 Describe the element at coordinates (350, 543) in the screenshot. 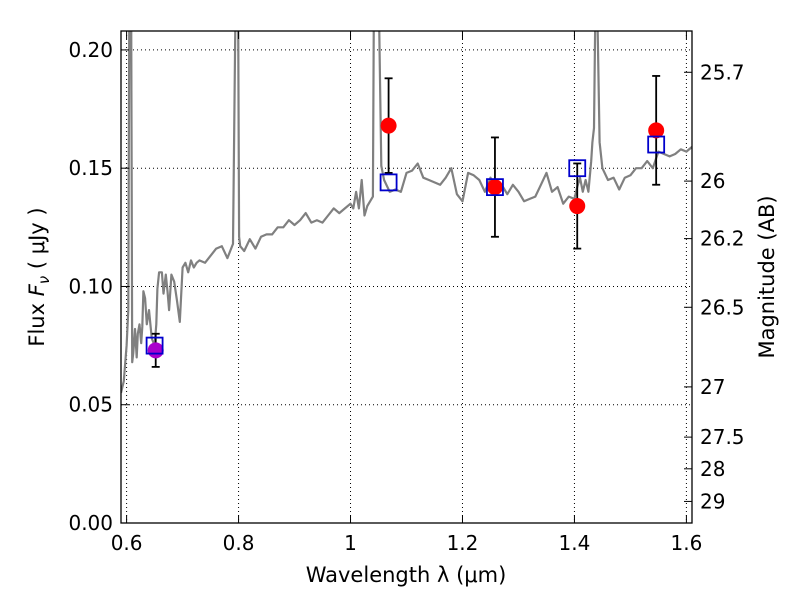

I see `x-tick-label: 1` at that location.